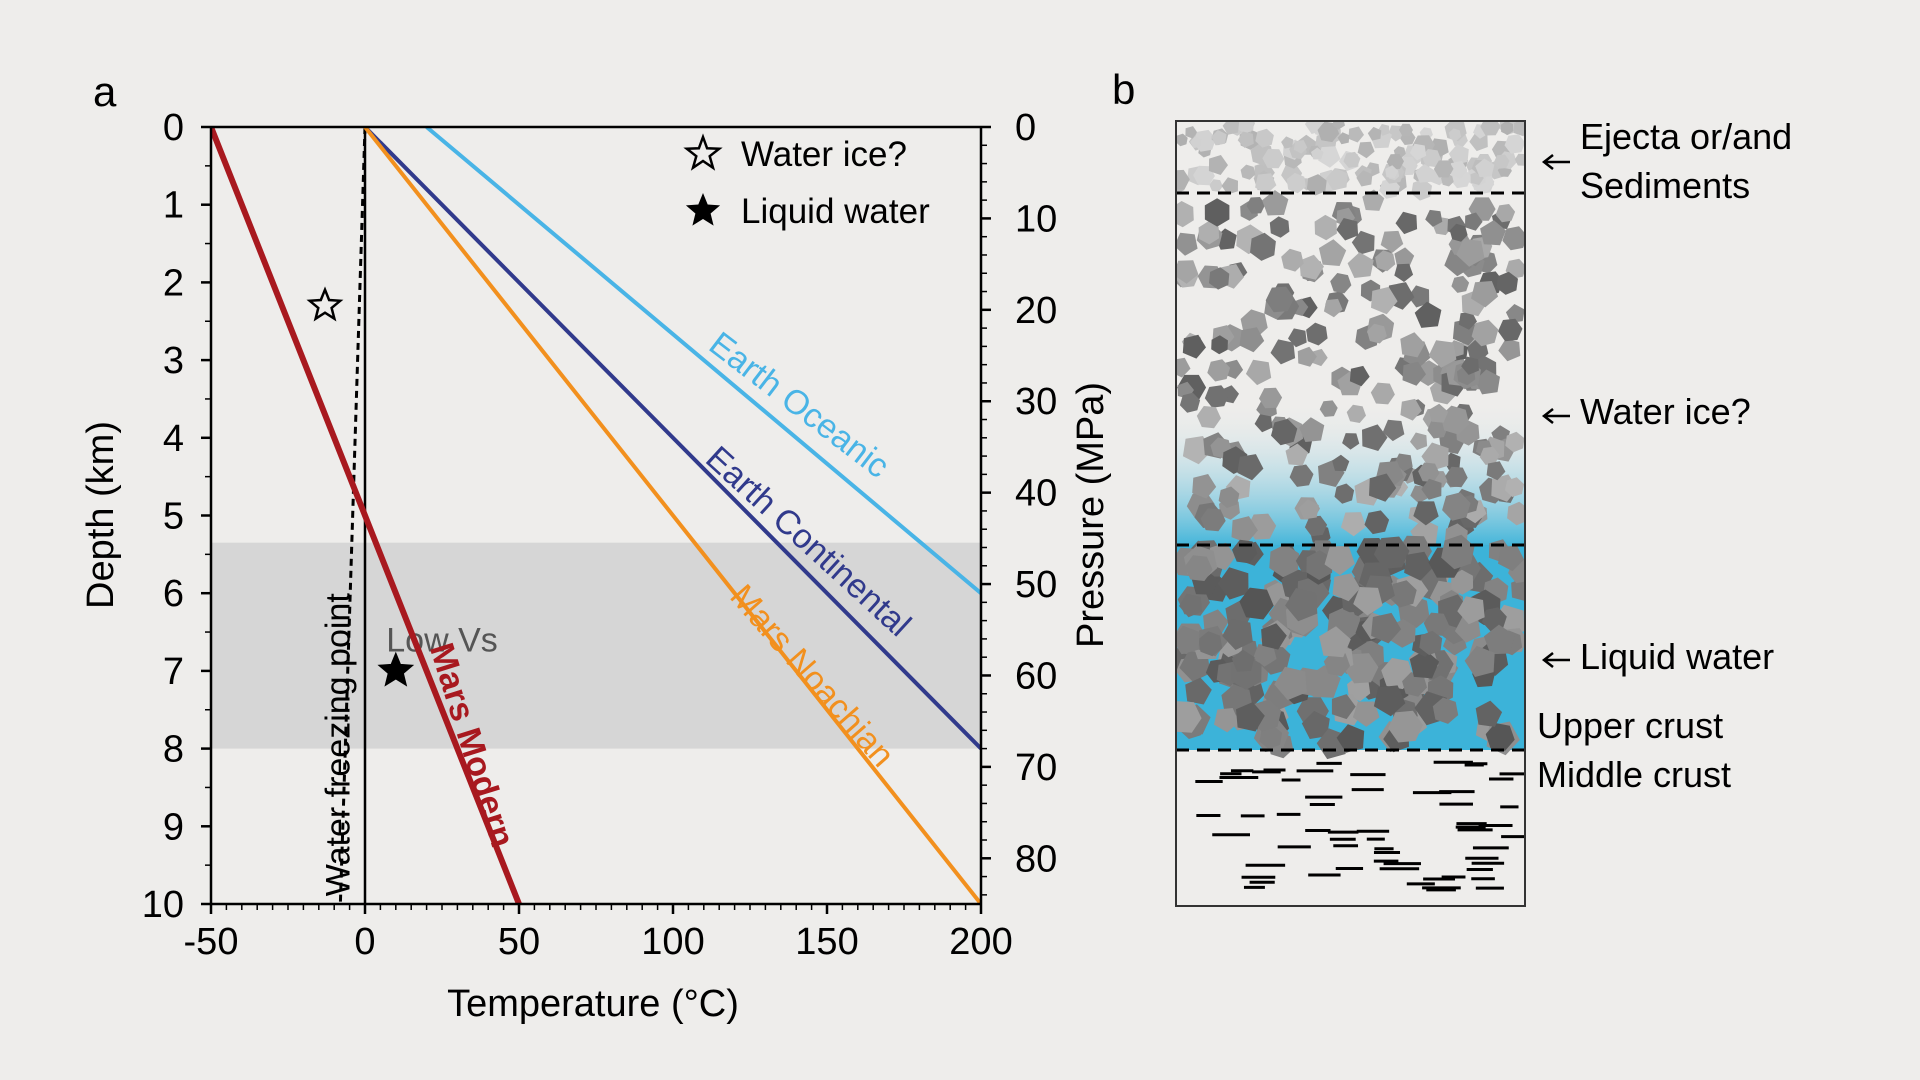 The image size is (1920, 1080). Describe the element at coordinates (806, 182) in the screenshot. I see `legend: Water ice? Liquid water` at that location.